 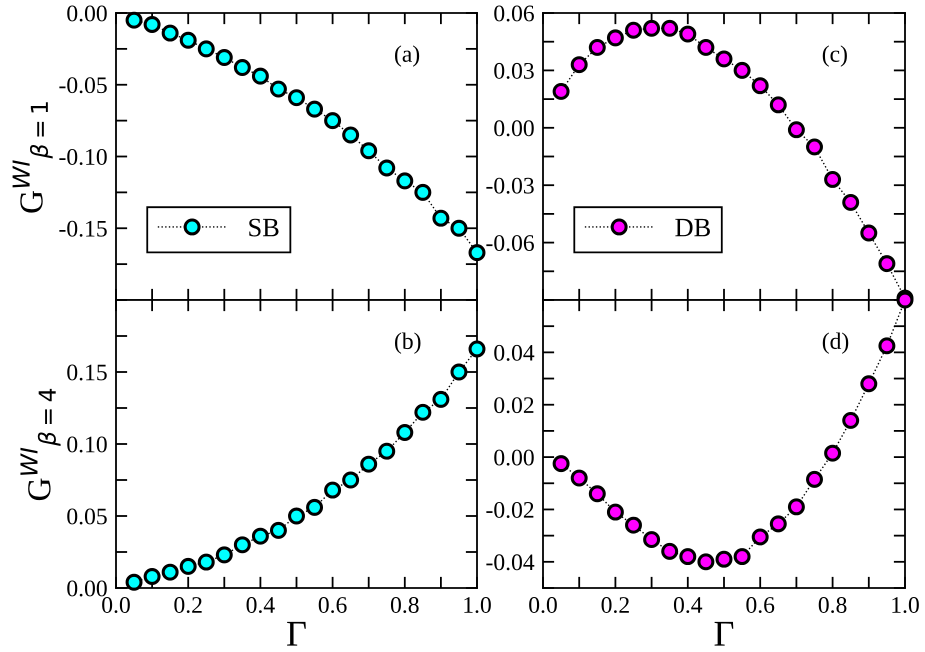 I want to click on x-tick-label: 0.0, so click(x=116, y=605).